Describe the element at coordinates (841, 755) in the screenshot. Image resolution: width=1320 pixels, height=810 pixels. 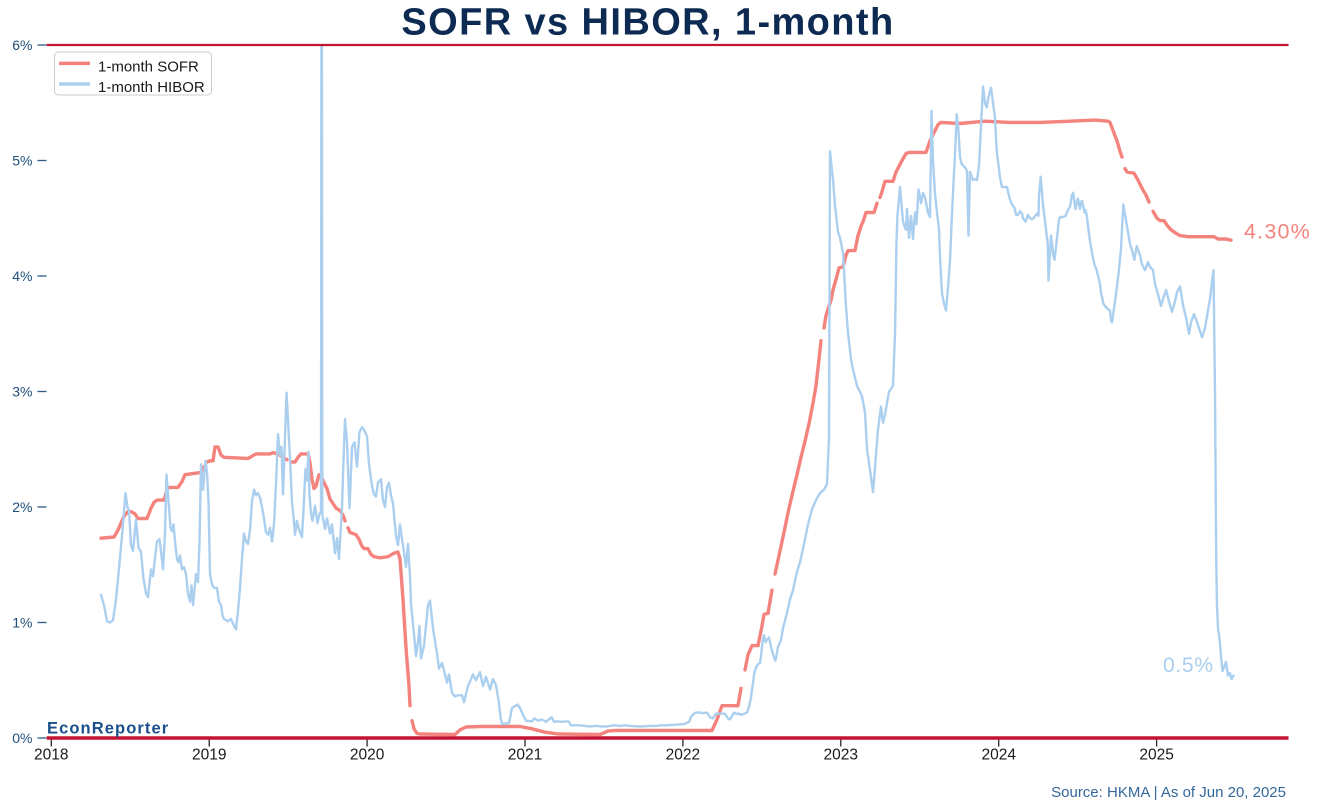
I see `svg-text: 2023` at that location.